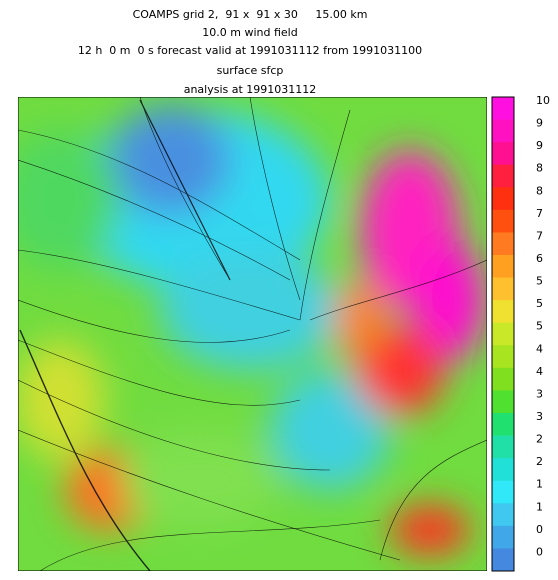 The height and width of the screenshot is (580, 558). What do you see at coordinates (250, 14) in the screenshot?
I see `title-line: COAMPS grid 2, 91 x 91 x 30 15.00 km` at bounding box center [250, 14].